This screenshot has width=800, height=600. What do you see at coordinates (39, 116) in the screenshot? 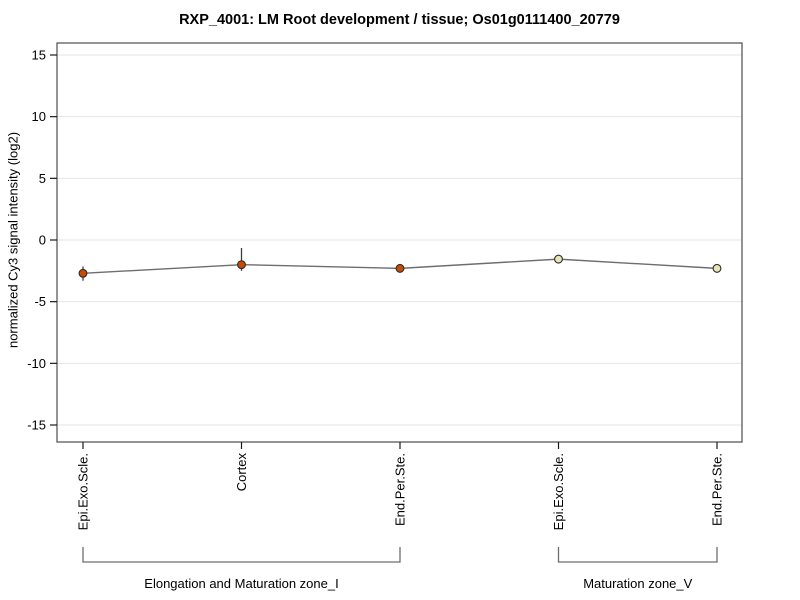
I see `y-tick-label: 10` at bounding box center [39, 116].